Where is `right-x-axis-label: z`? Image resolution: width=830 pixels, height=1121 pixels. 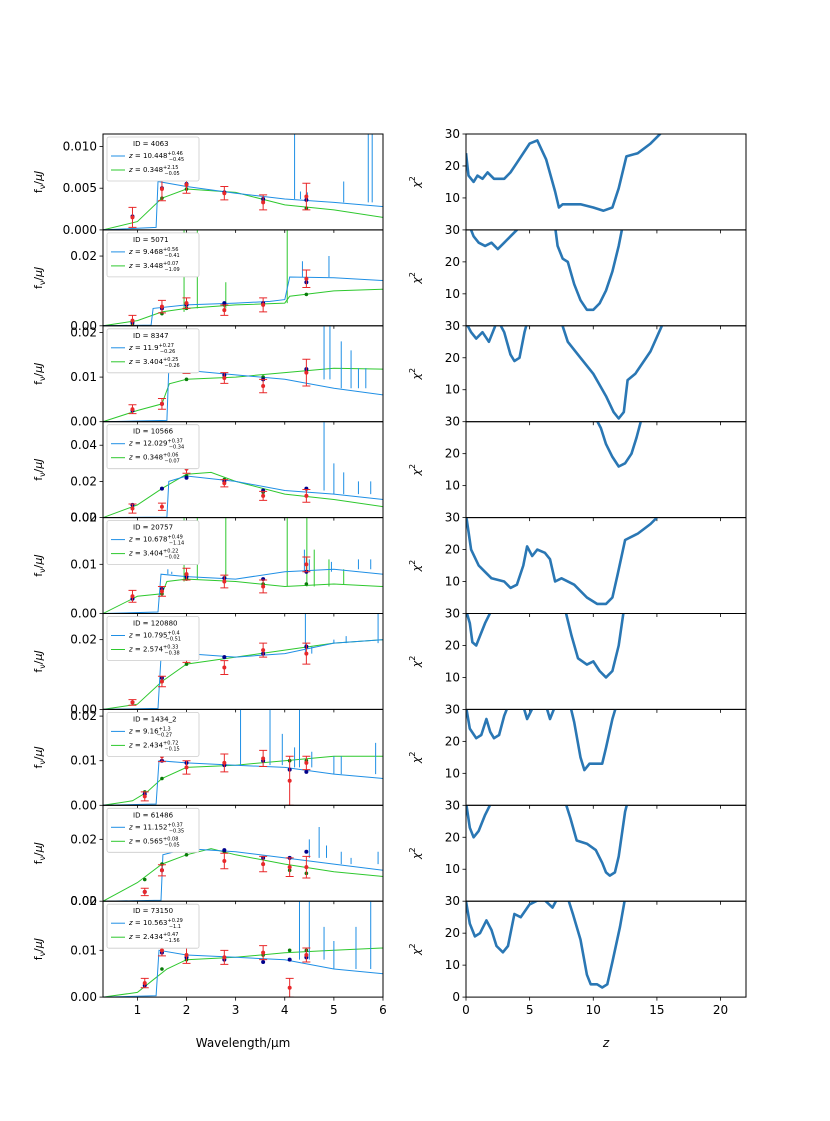
right-x-axis-label: z is located at coordinates (606, 1043).